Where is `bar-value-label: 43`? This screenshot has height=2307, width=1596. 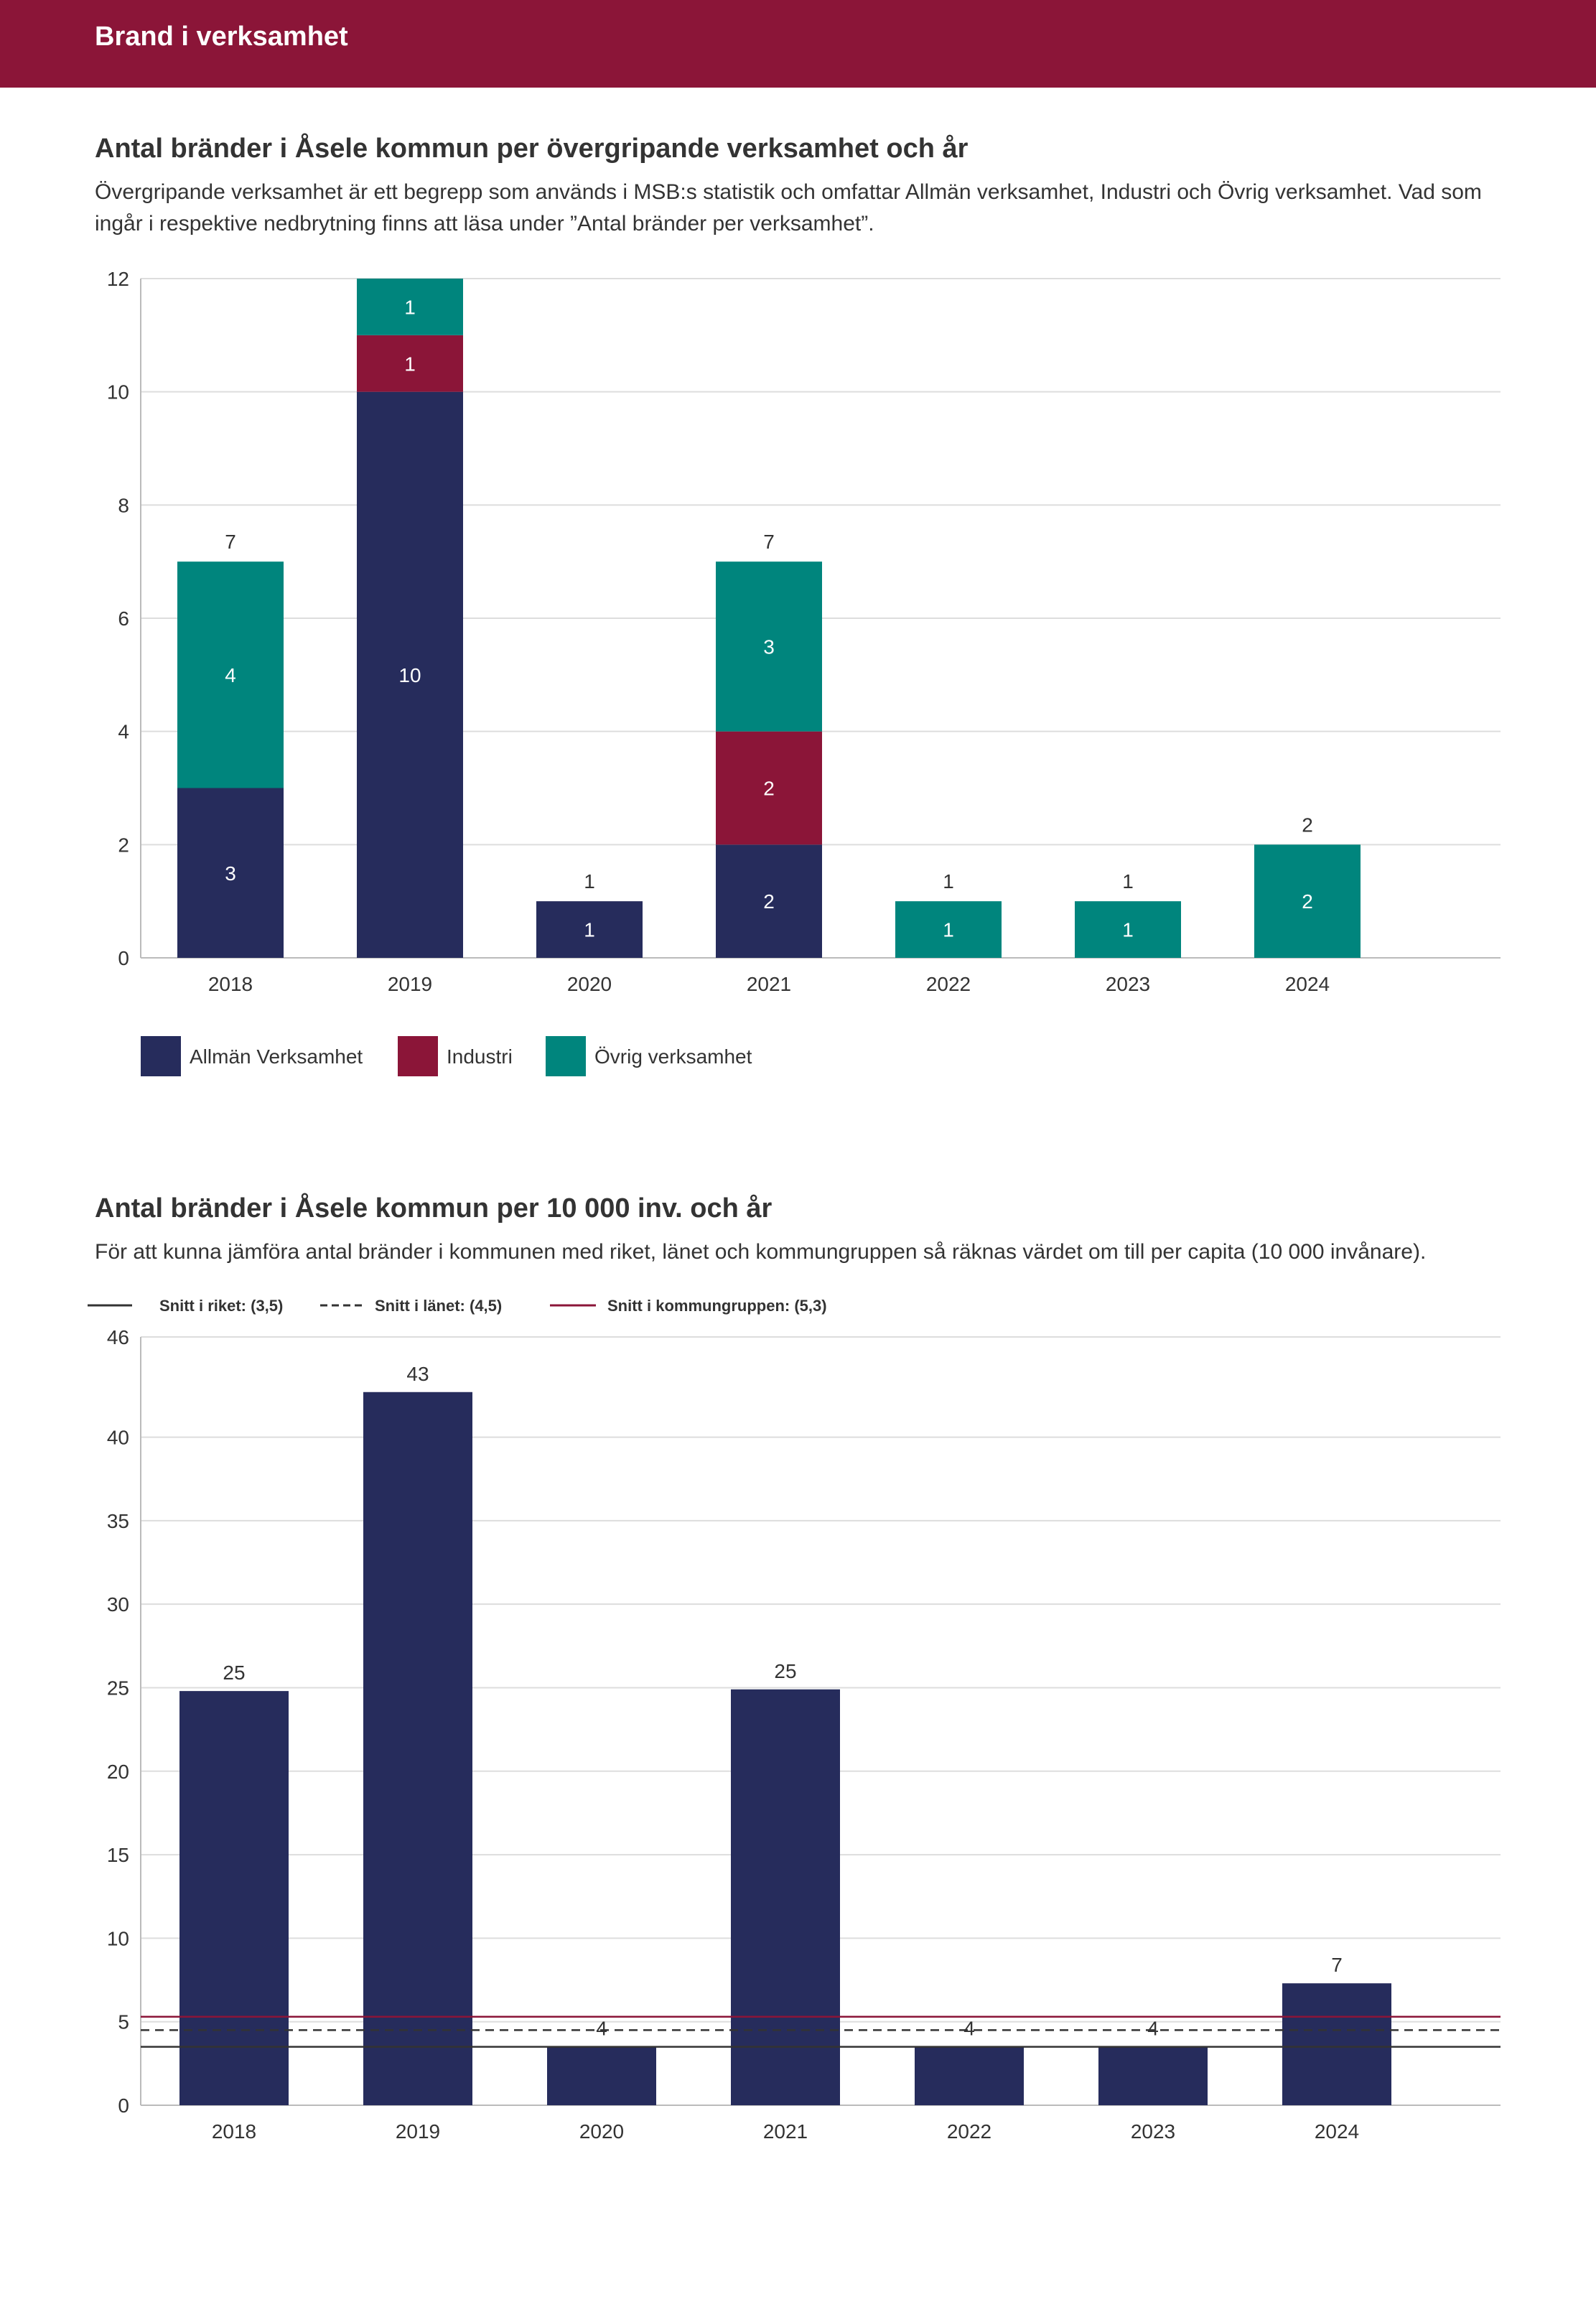 bar-value-label: 43 is located at coordinates (417, 1374).